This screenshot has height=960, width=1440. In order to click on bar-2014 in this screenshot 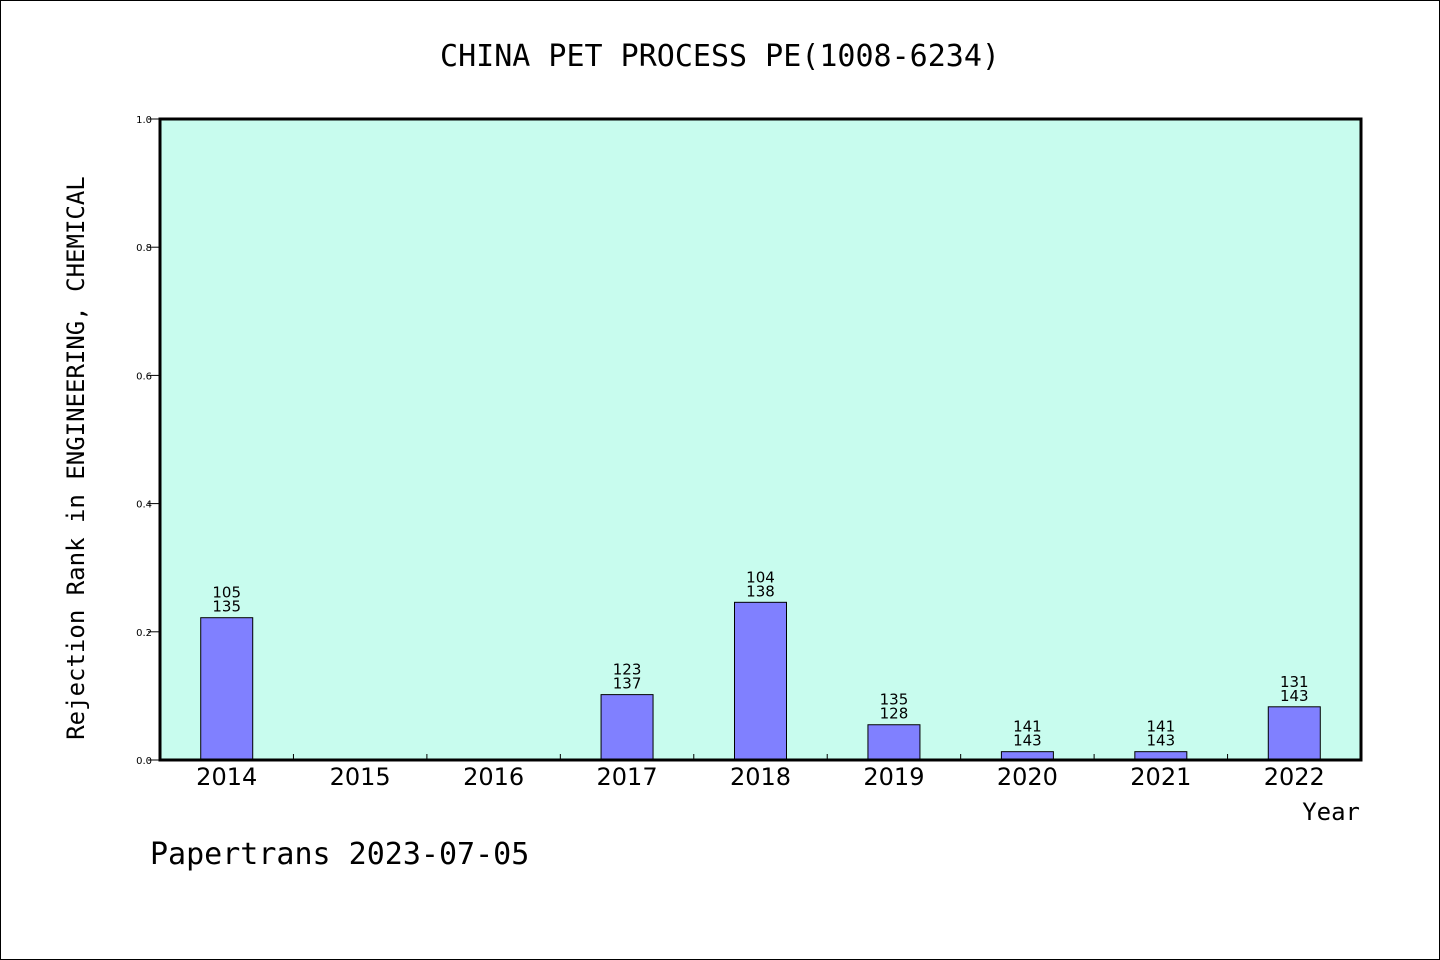, I will do `click(227, 689)`.